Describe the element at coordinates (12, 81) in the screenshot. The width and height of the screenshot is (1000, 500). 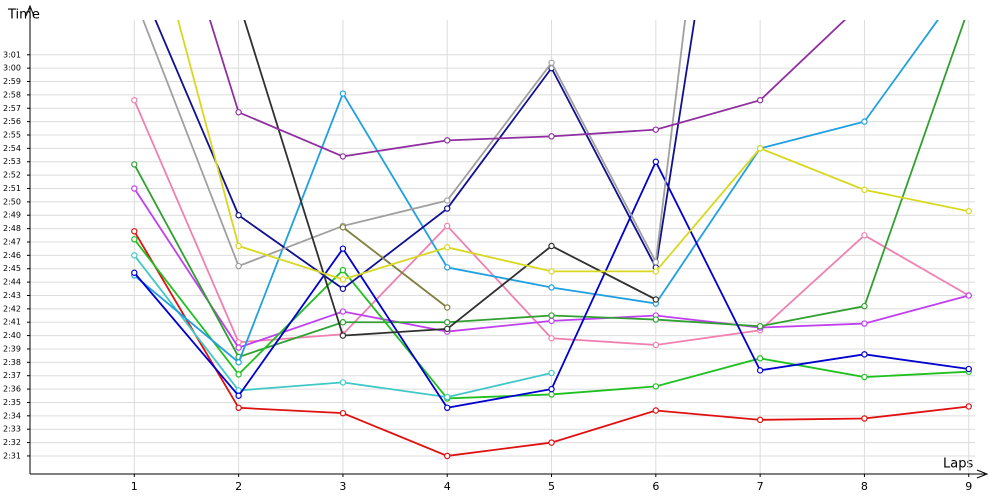
I see `y-tick-label: 2:59` at that location.